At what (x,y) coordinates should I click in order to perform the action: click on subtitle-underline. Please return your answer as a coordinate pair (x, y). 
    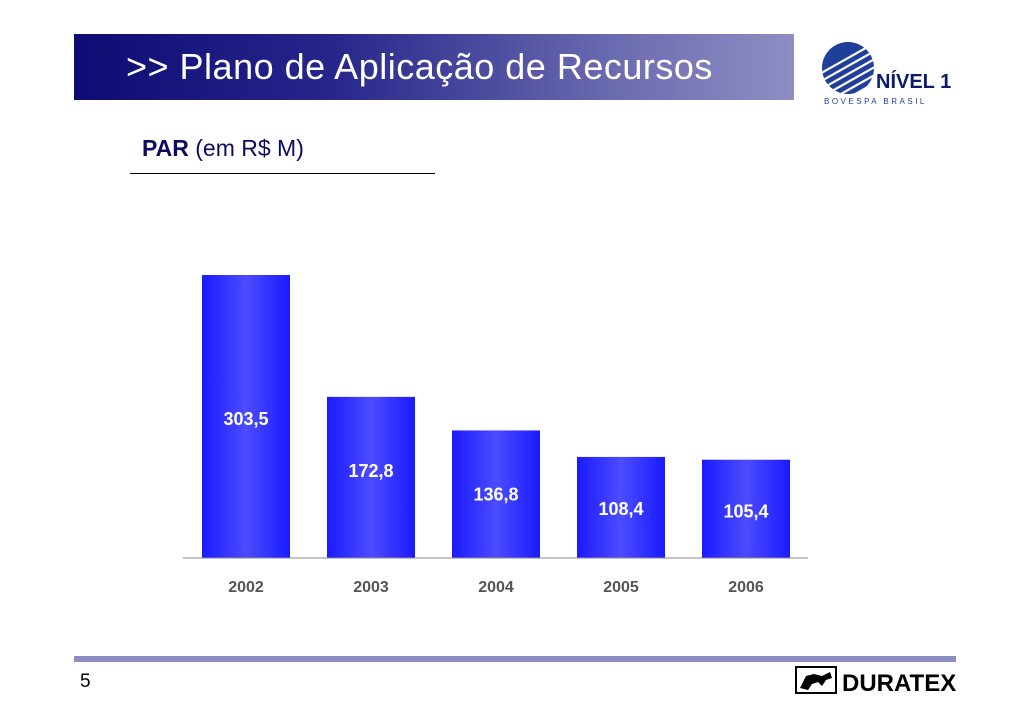
    Looking at the image, I should click on (282, 173).